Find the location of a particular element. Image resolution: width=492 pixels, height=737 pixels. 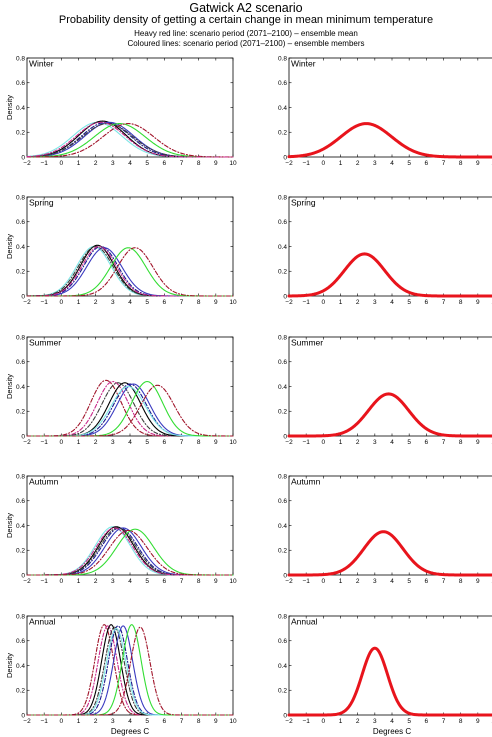

panel-title-spring-members: Spring is located at coordinates (41, 203).